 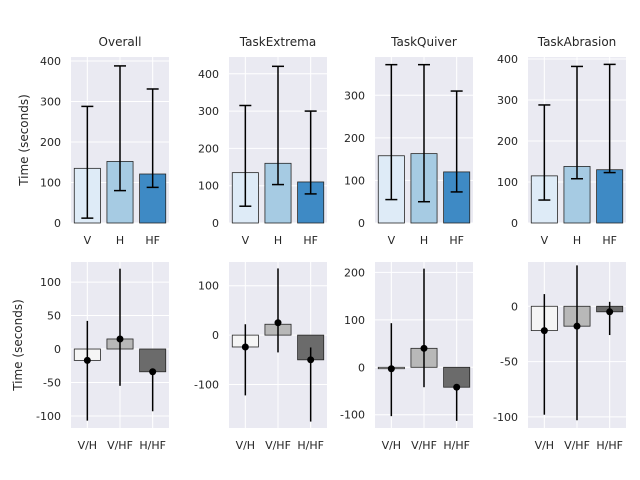 I want to click on subplot-5: -100 -50 0 50 100 V/H V/HF H/HF Time (seconds), so click(x=90, y=357).